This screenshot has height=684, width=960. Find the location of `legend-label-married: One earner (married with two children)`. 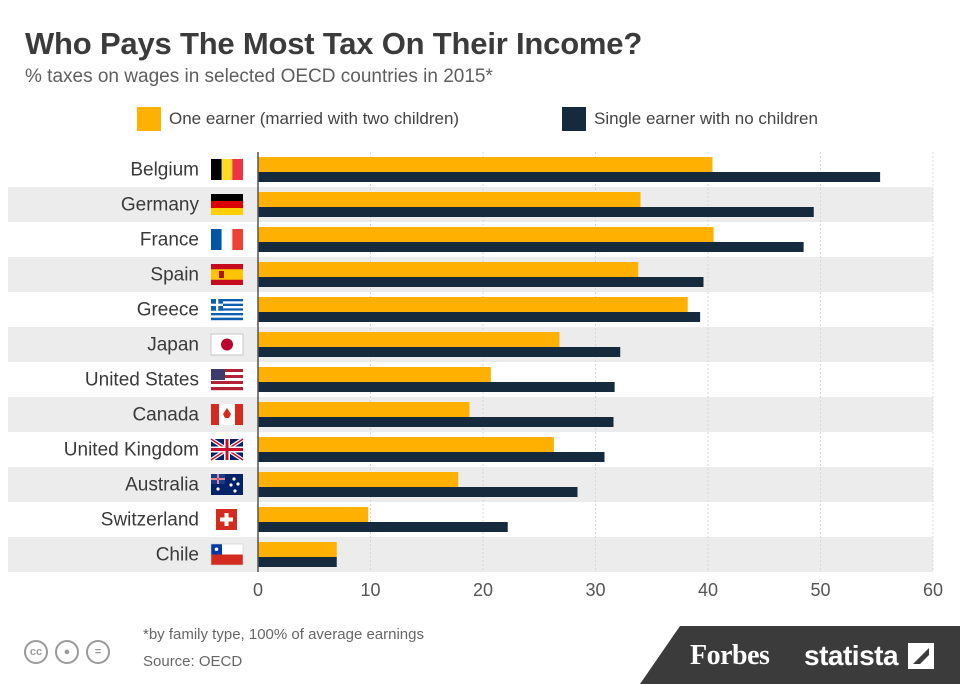

legend-label-married: One earner (married with two children) is located at coordinates (314, 118).